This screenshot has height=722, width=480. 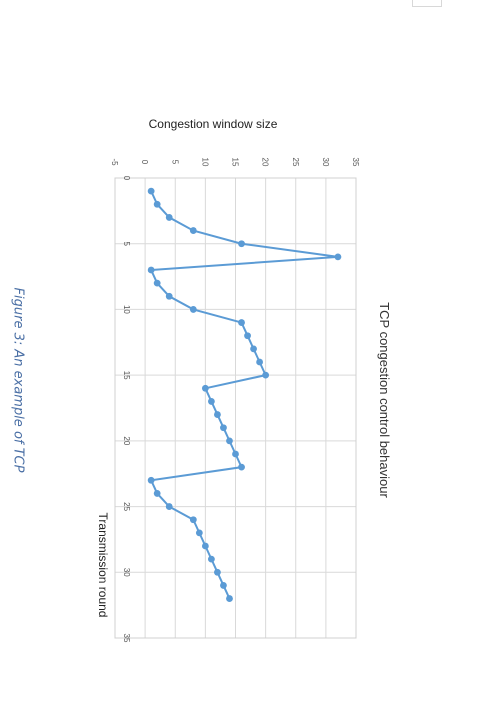 What do you see at coordinates (126, 309) in the screenshot?
I see `x-tick-label: 10` at bounding box center [126, 309].